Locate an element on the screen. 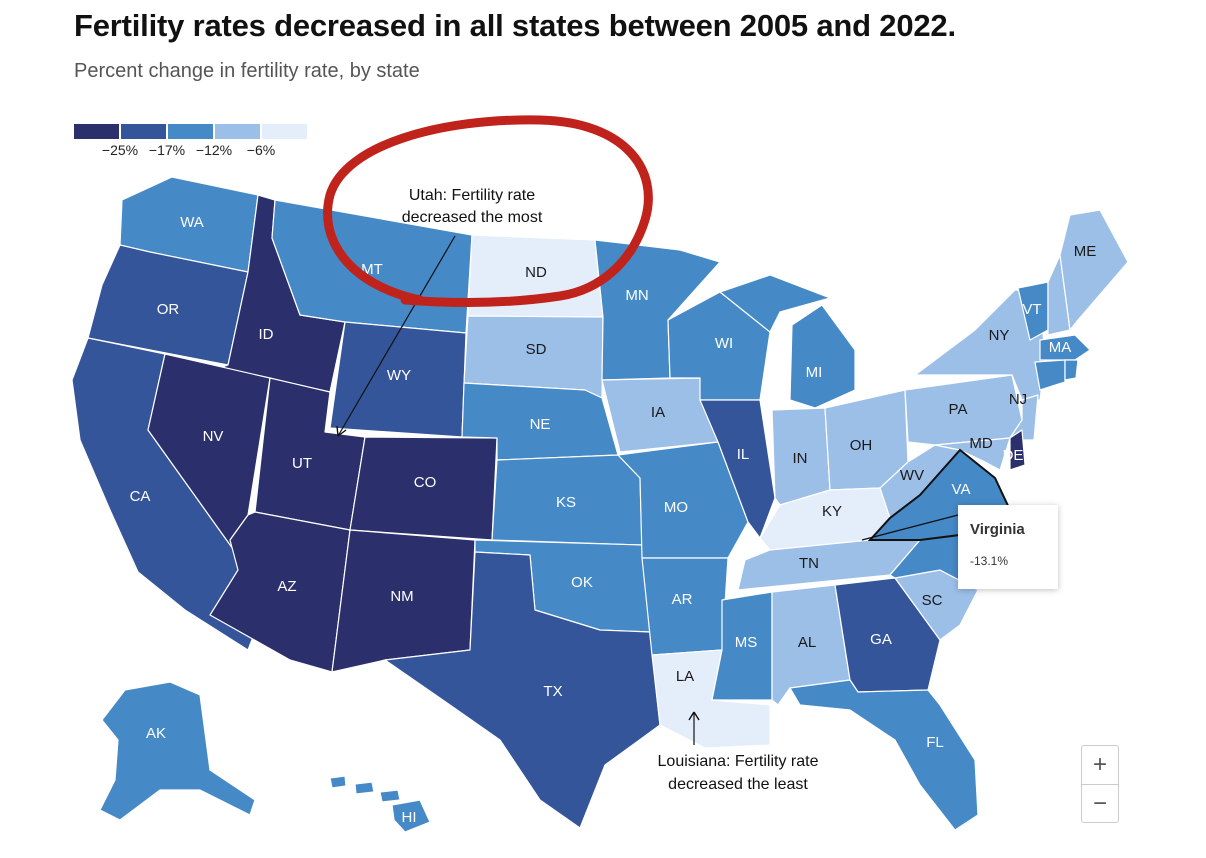 Image resolution: width=1206 pixels, height=858 pixels. state-label-TX: TX is located at coordinates (552, 691).